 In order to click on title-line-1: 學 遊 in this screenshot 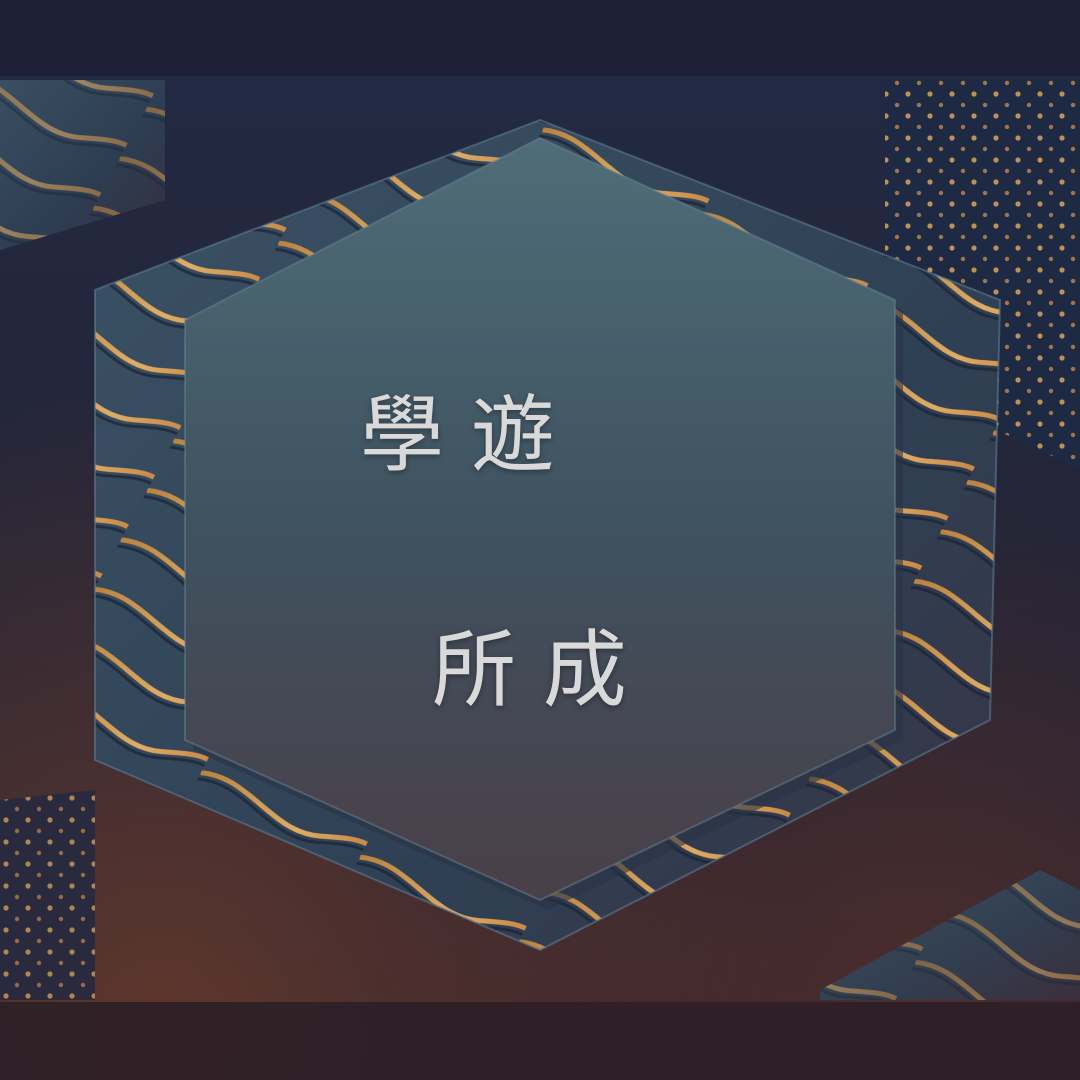, I will do `click(457, 435)`.